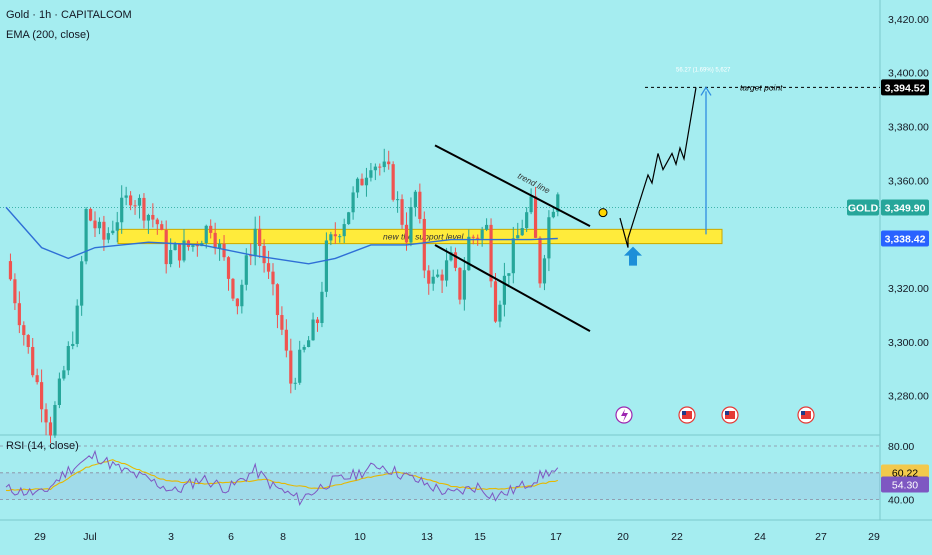  Describe the element at coordinates (677, 537) in the screenshot. I see `time-tick-label: 22` at that location.